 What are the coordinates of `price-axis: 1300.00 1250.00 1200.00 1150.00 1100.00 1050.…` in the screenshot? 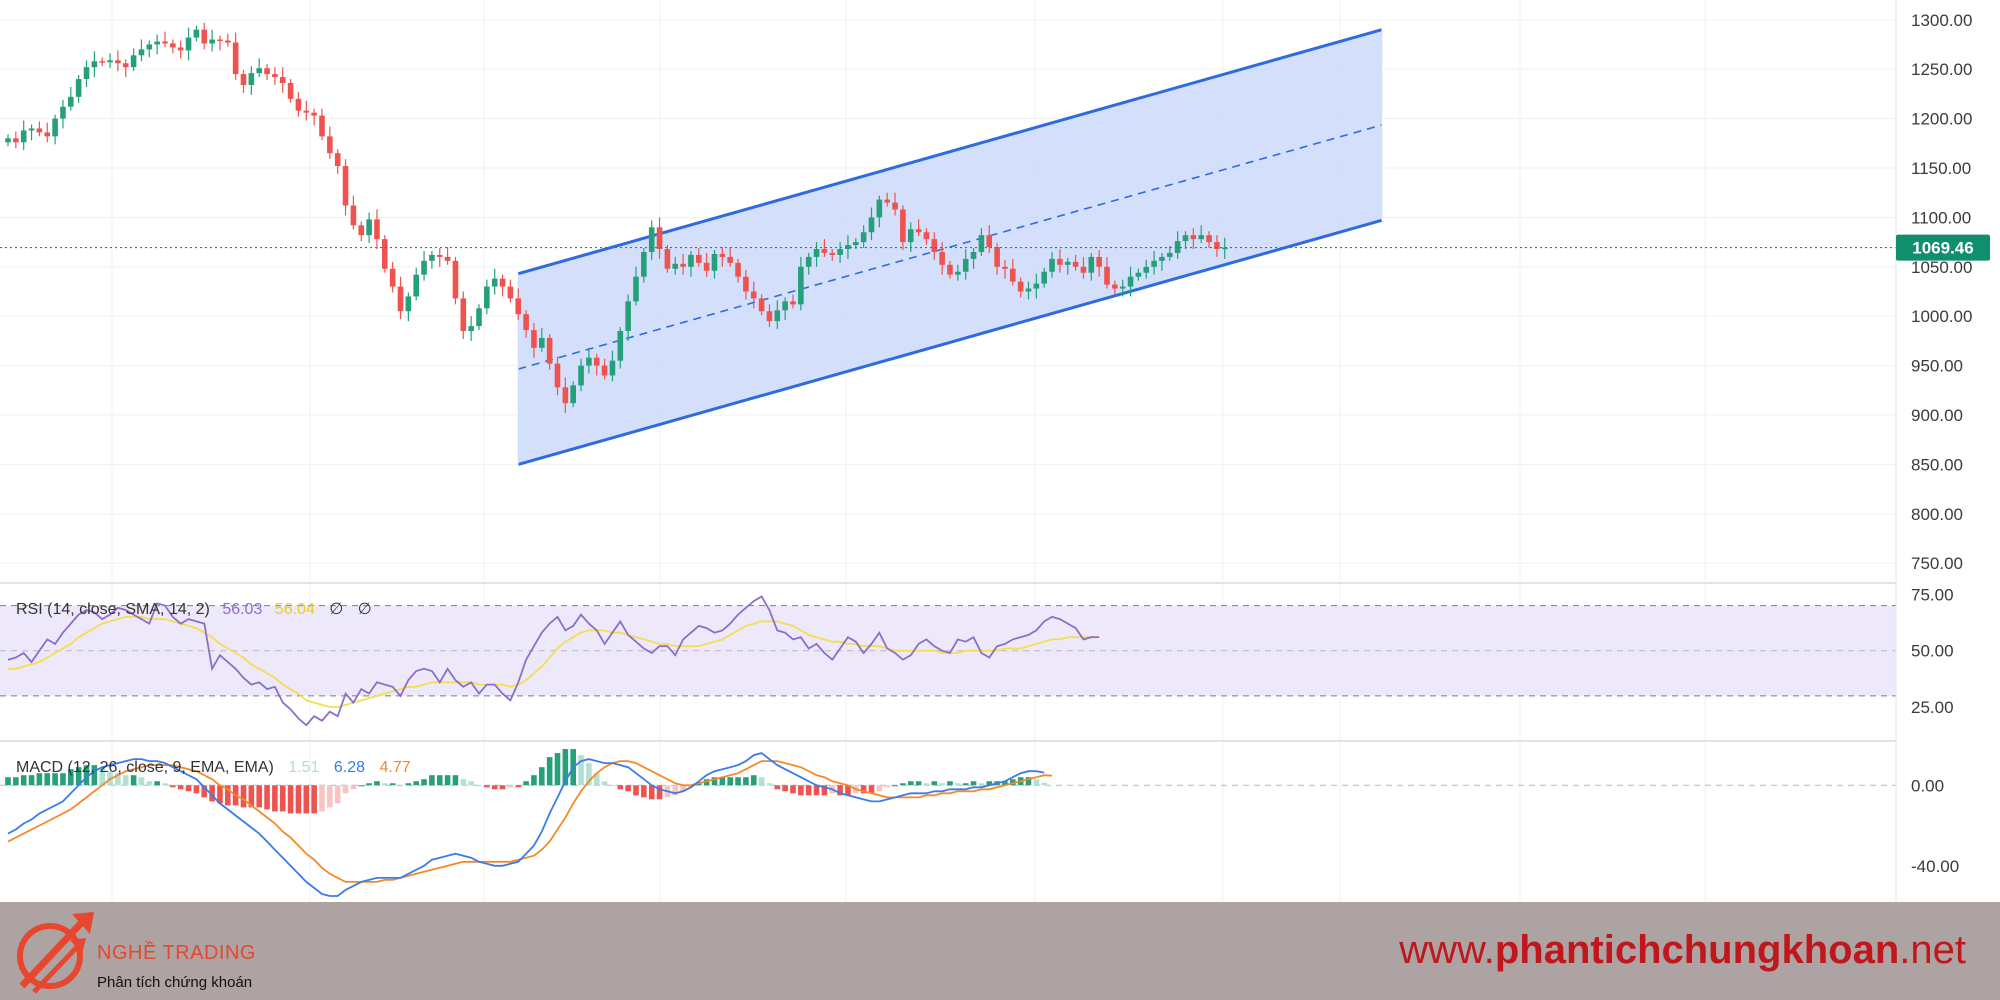 It's located at (1941, 443).